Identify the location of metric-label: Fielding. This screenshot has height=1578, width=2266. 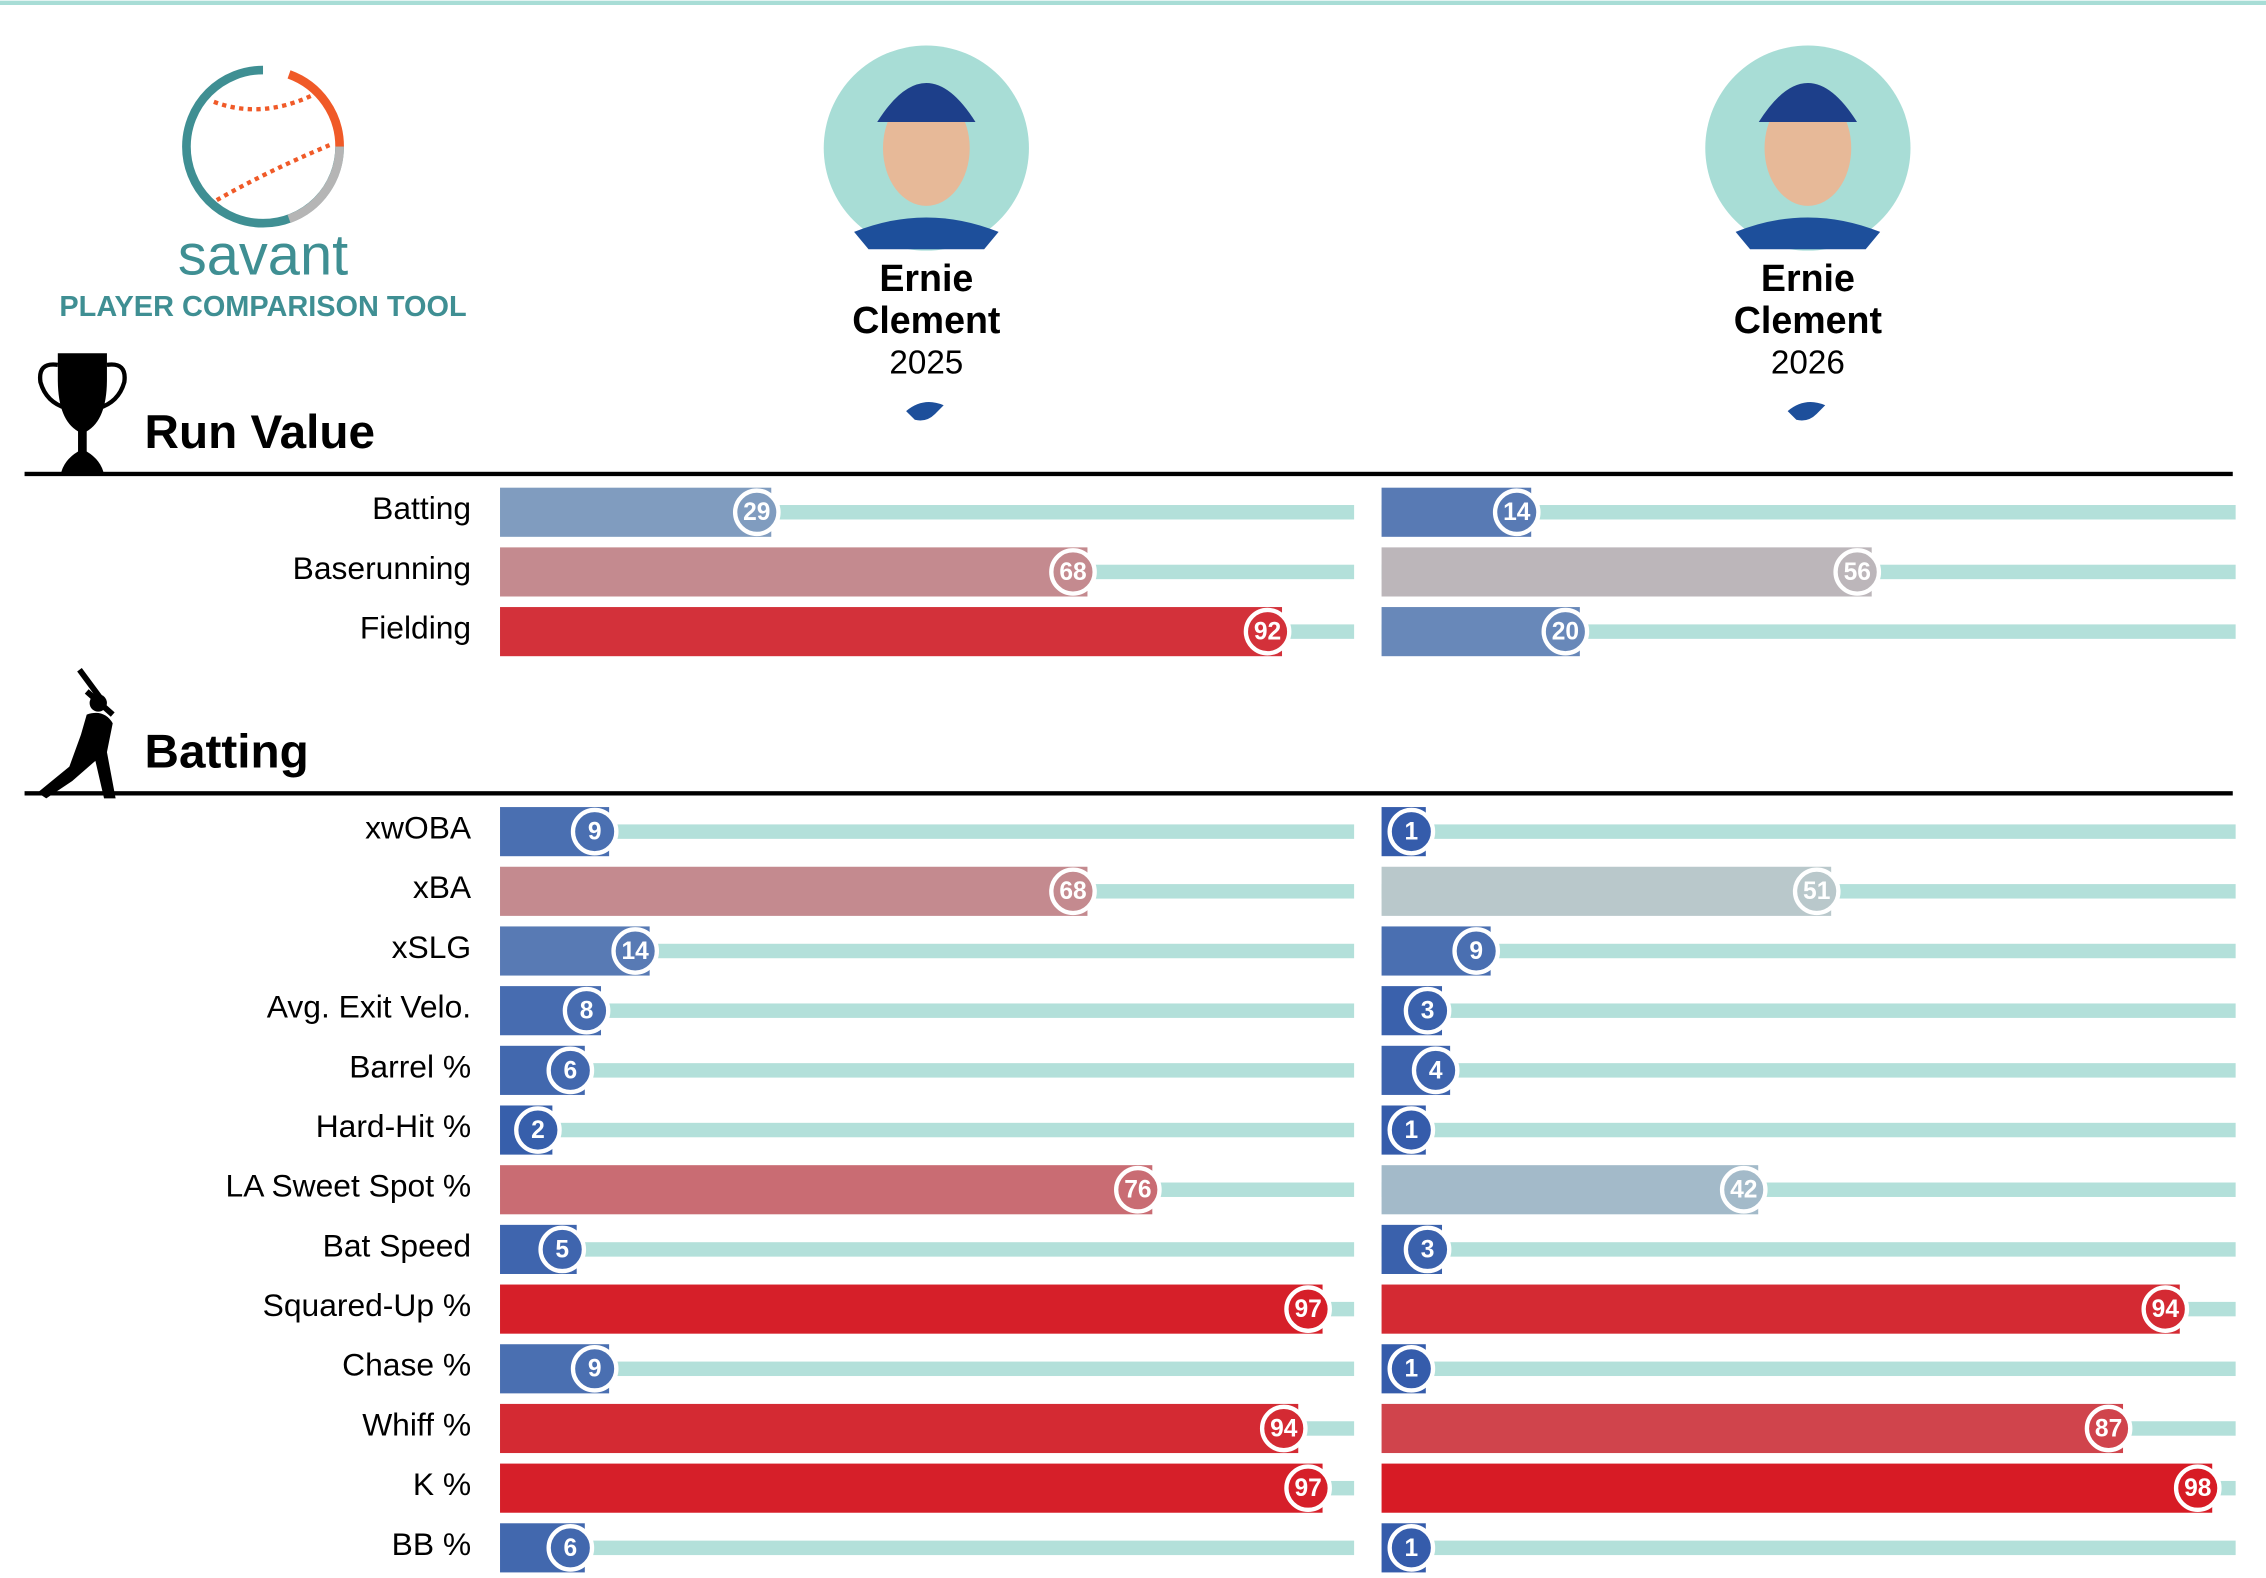
(415, 628).